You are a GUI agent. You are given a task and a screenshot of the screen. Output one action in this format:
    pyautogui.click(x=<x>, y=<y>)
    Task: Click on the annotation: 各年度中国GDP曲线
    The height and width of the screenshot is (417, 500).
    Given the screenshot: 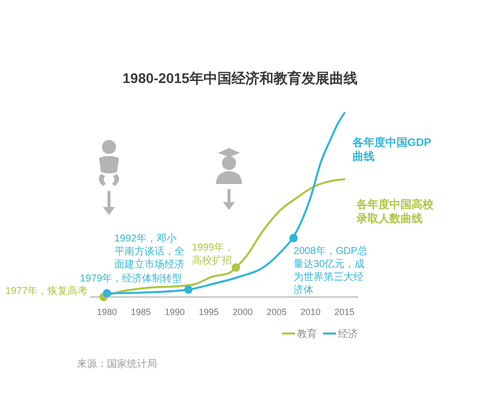 What is the action you would take?
    pyautogui.click(x=392, y=150)
    